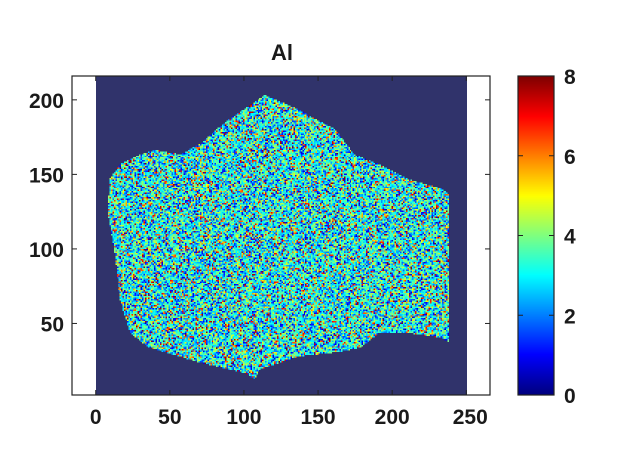 The height and width of the screenshot is (456, 624). What do you see at coordinates (570, 157) in the screenshot?
I see `colorbar-tick-label: 6` at bounding box center [570, 157].